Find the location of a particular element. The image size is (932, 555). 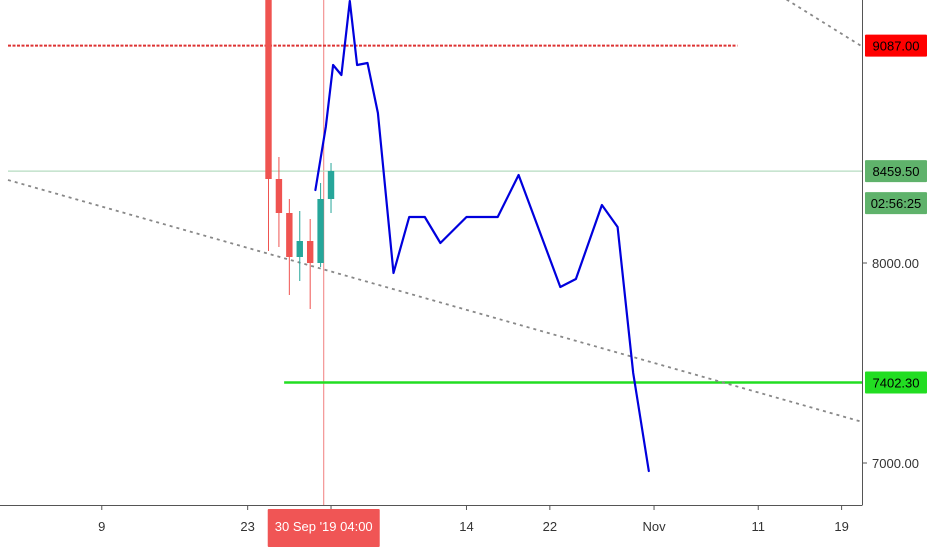

candles is located at coordinates (300, 154).